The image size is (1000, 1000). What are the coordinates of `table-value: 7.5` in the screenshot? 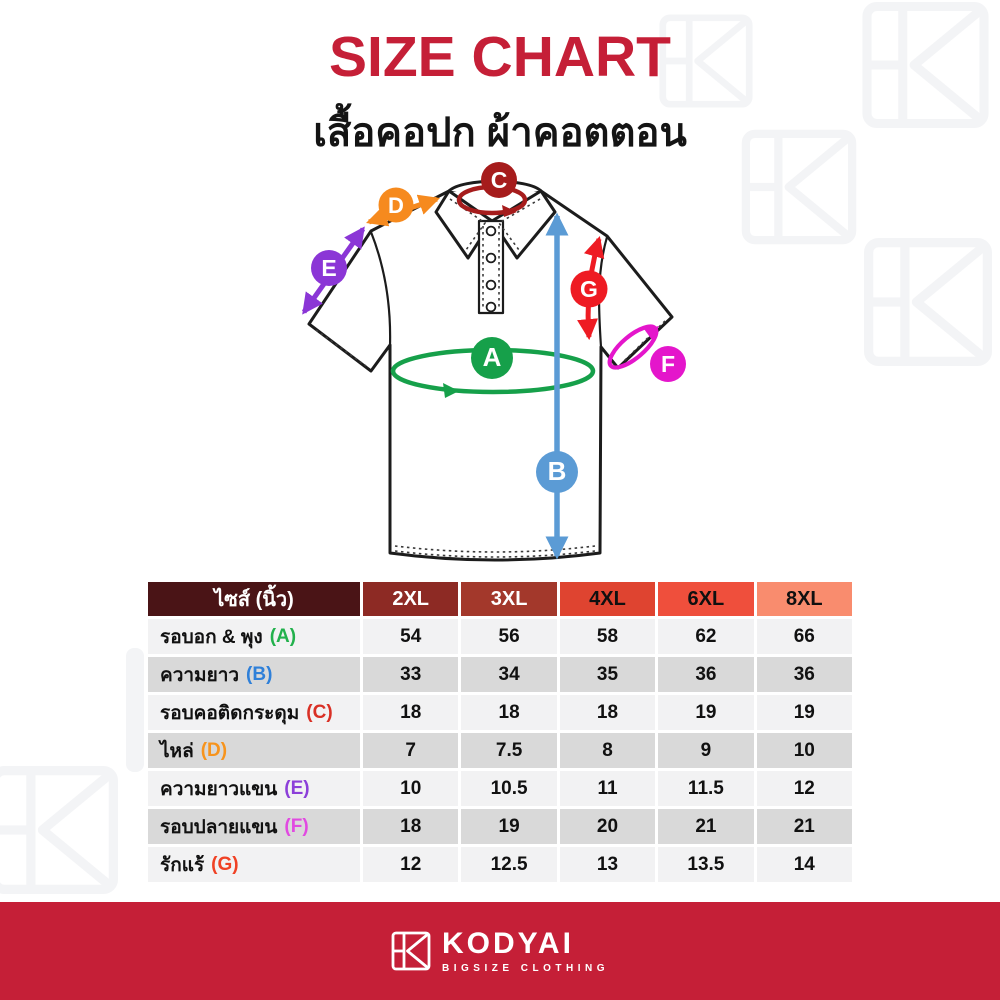 It's located at (509, 750).